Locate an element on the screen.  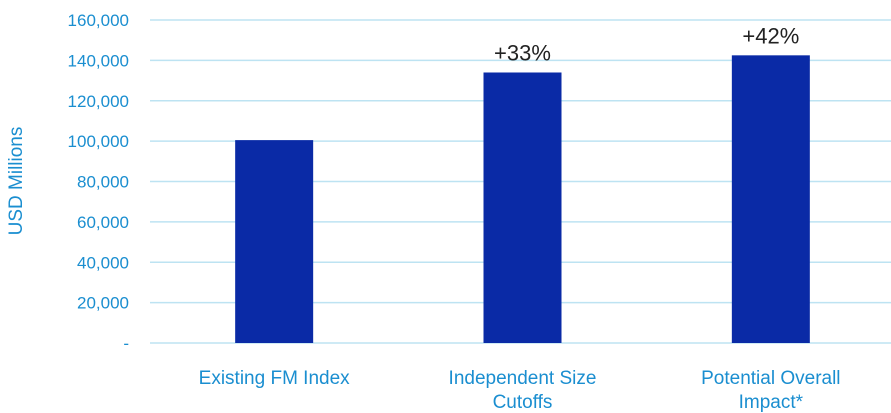
data-labels: +33% +42% is located at coordinates (646, 44).